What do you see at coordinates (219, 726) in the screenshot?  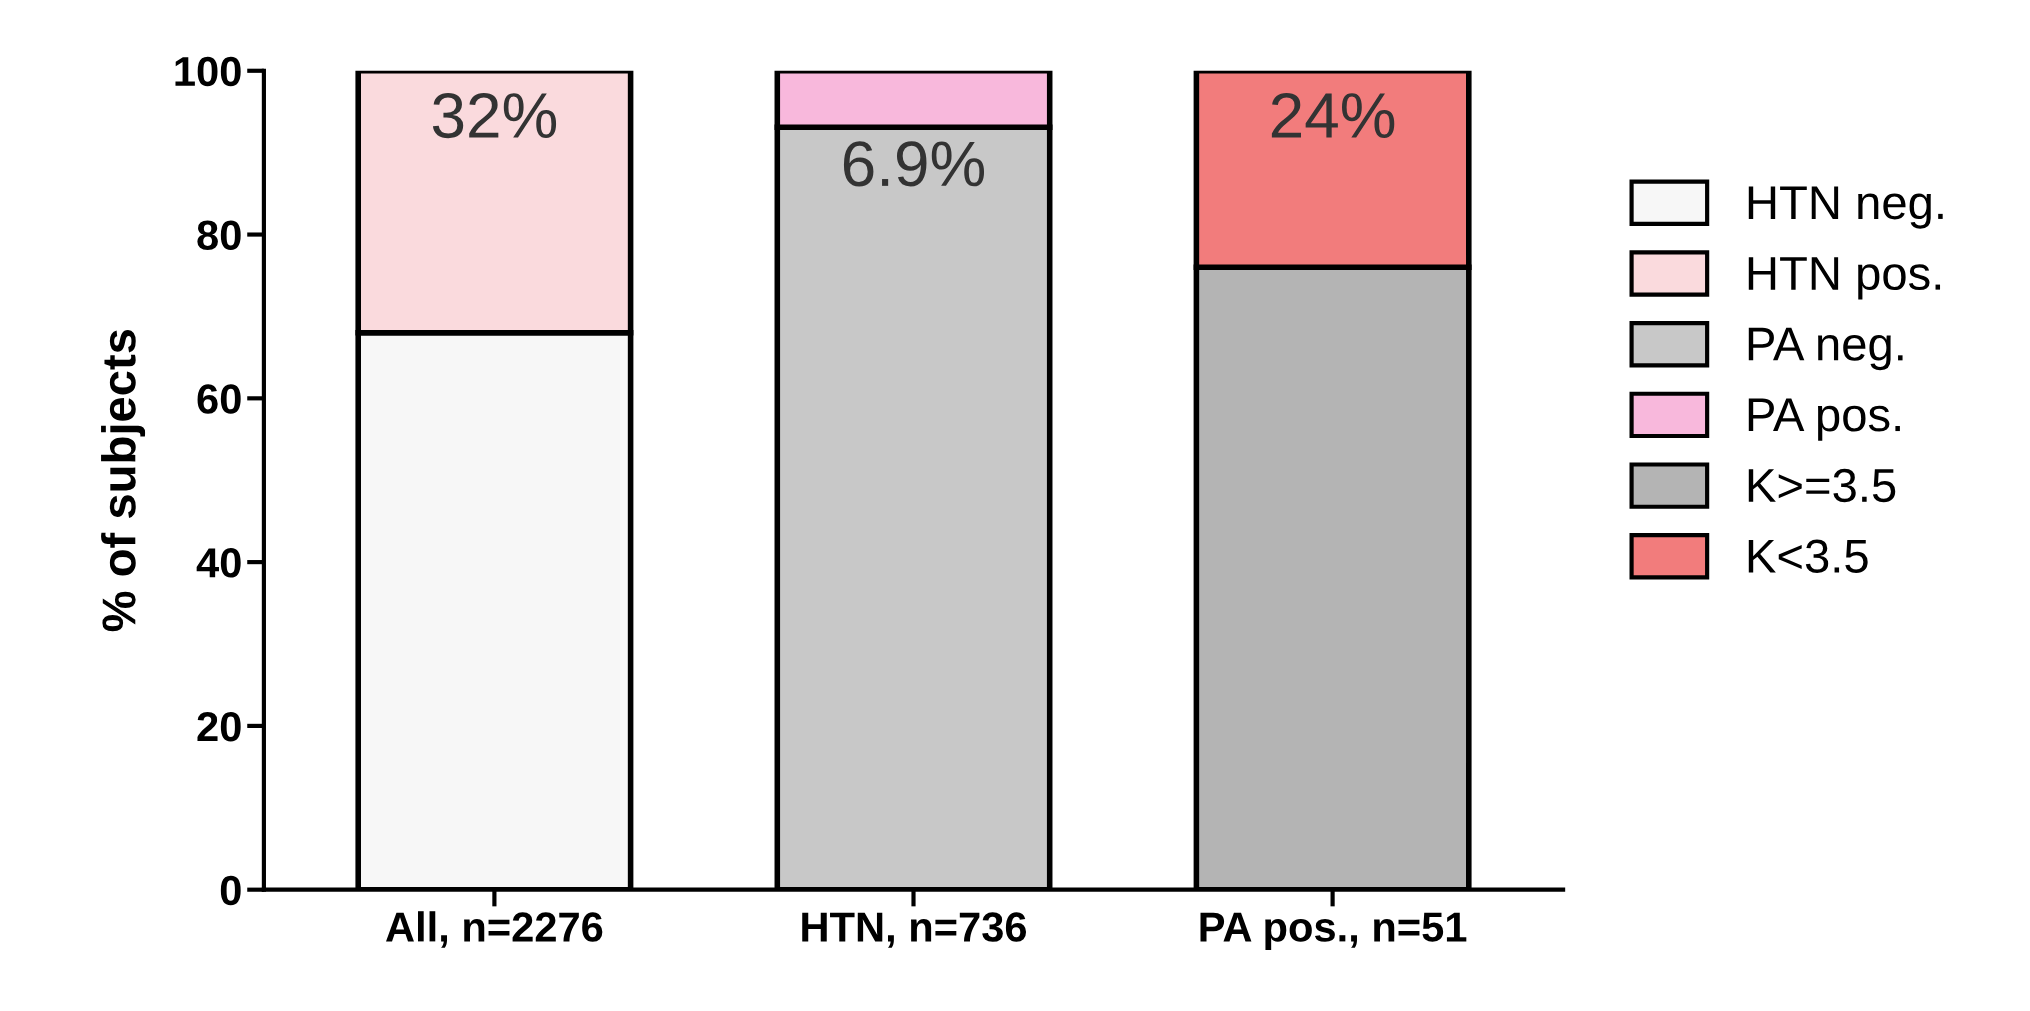 I see `y-tick-label: 20` at bounding box center [219, 726].